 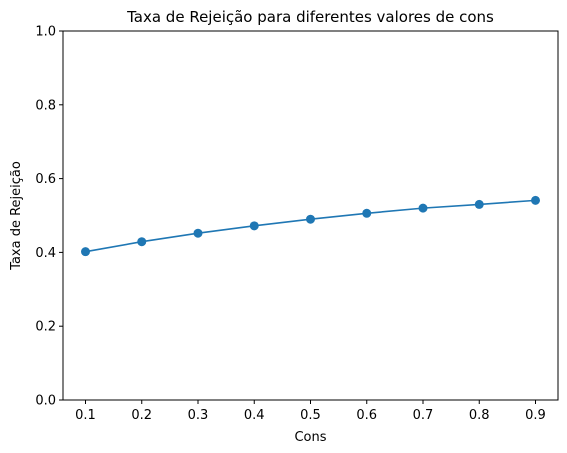 What do you see at coordinates (423, 415) in the screenshot?
I see `x-tick-label: 0.7` at bounding box center [423, 415].